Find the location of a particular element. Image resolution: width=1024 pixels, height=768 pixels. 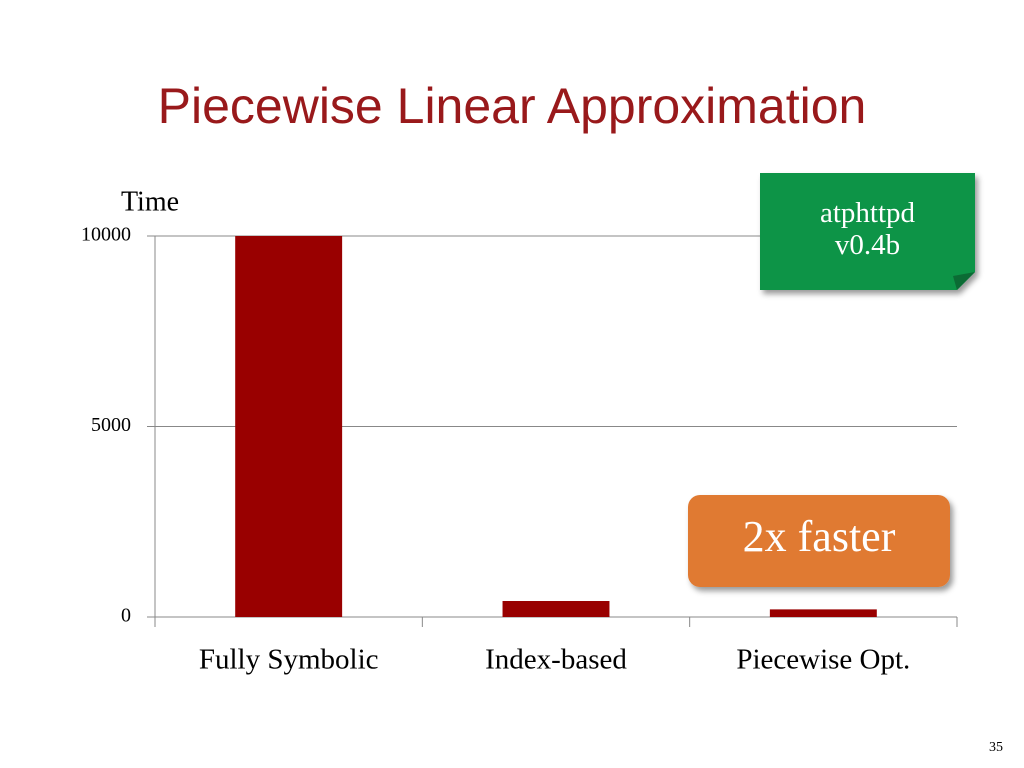

slide-number: 35 is located at coordinates (996, 747).